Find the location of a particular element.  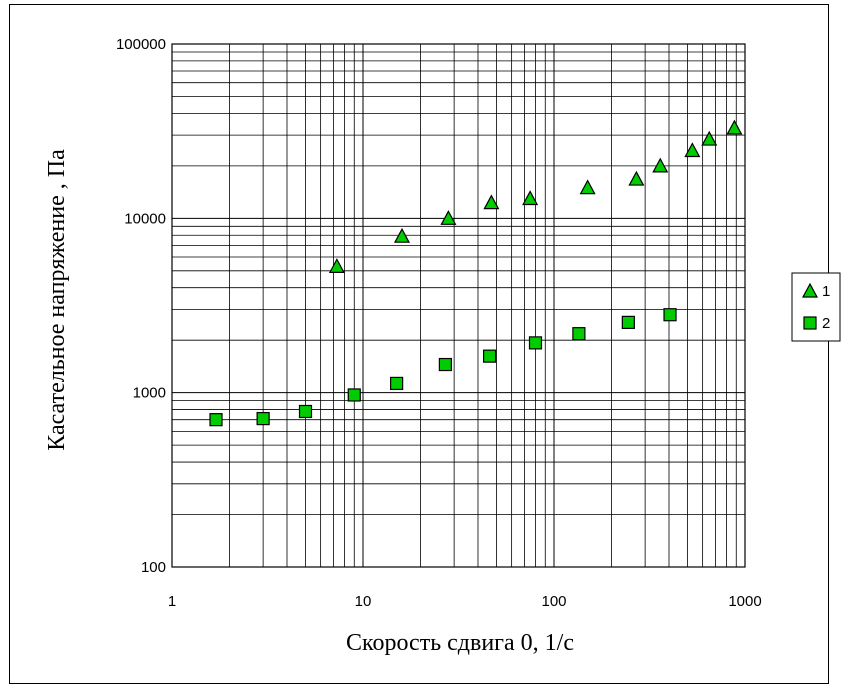

legend: 12 is located at coordinates (815, 307).